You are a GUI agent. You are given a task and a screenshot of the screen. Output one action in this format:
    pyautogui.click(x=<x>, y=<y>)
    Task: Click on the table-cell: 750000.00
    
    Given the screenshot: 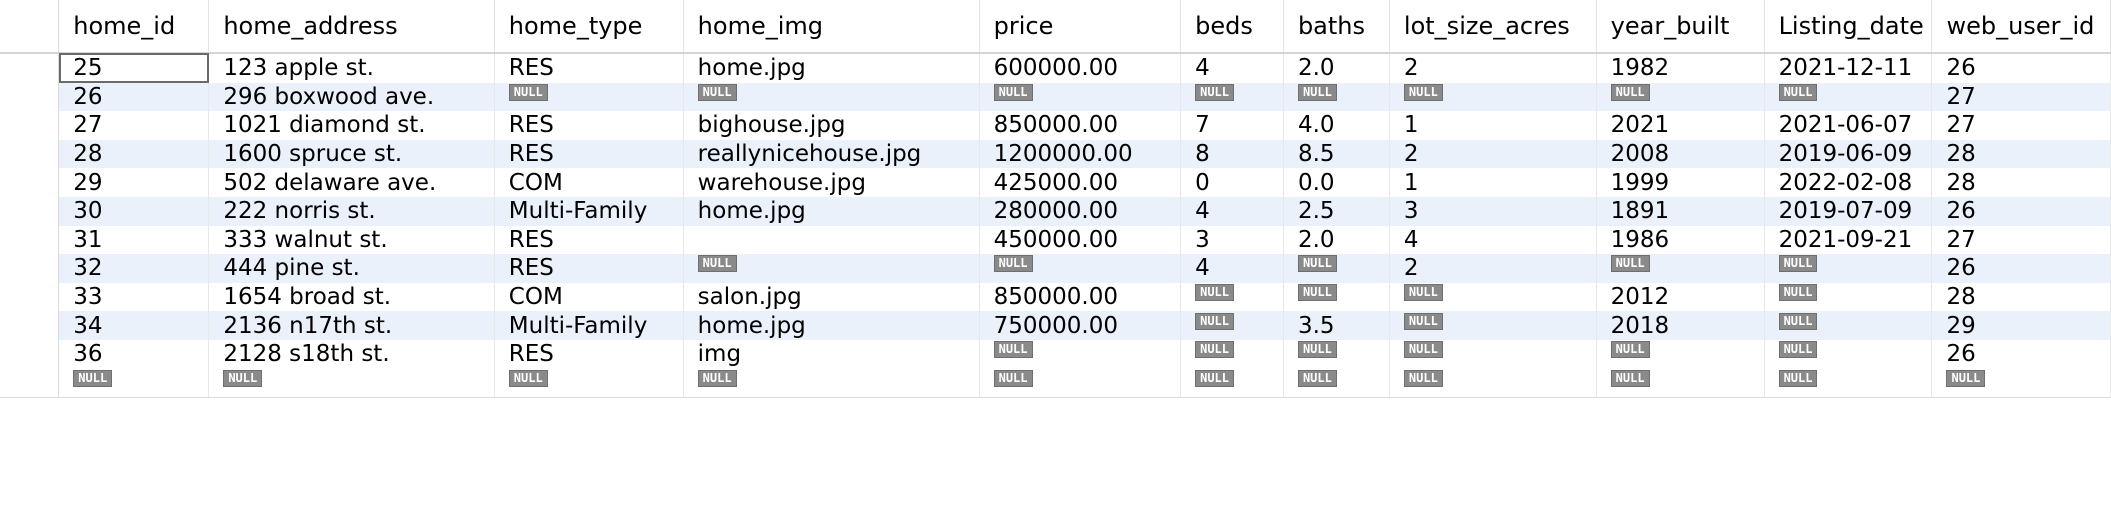 What is the action you would take?
    pyautogui.click(x=1080, y=325)
    